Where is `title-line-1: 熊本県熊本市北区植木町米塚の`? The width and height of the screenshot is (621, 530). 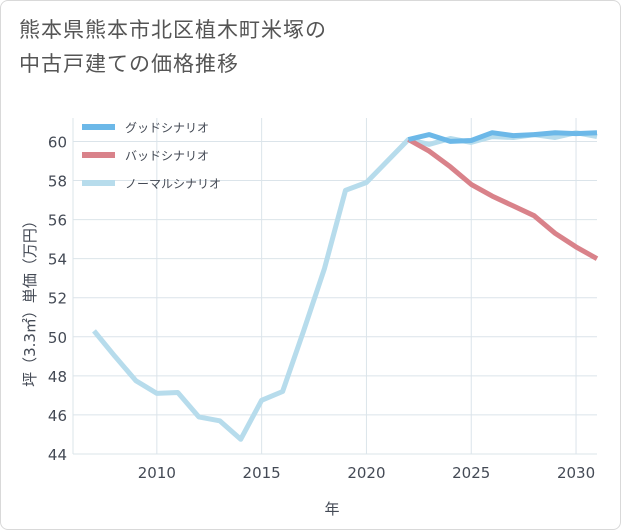 title-line-1: 熊本県熊本市北区植木町米塚の is located at coordinates (173, 30).